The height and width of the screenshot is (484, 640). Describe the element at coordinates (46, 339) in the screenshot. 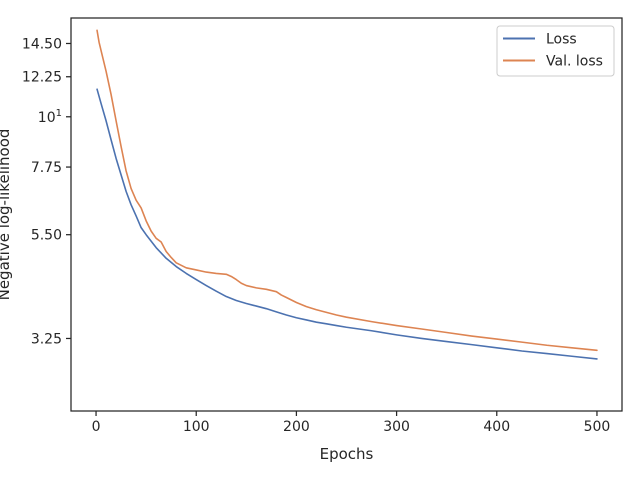

I see `y-tick-label: 3.25` at that location.